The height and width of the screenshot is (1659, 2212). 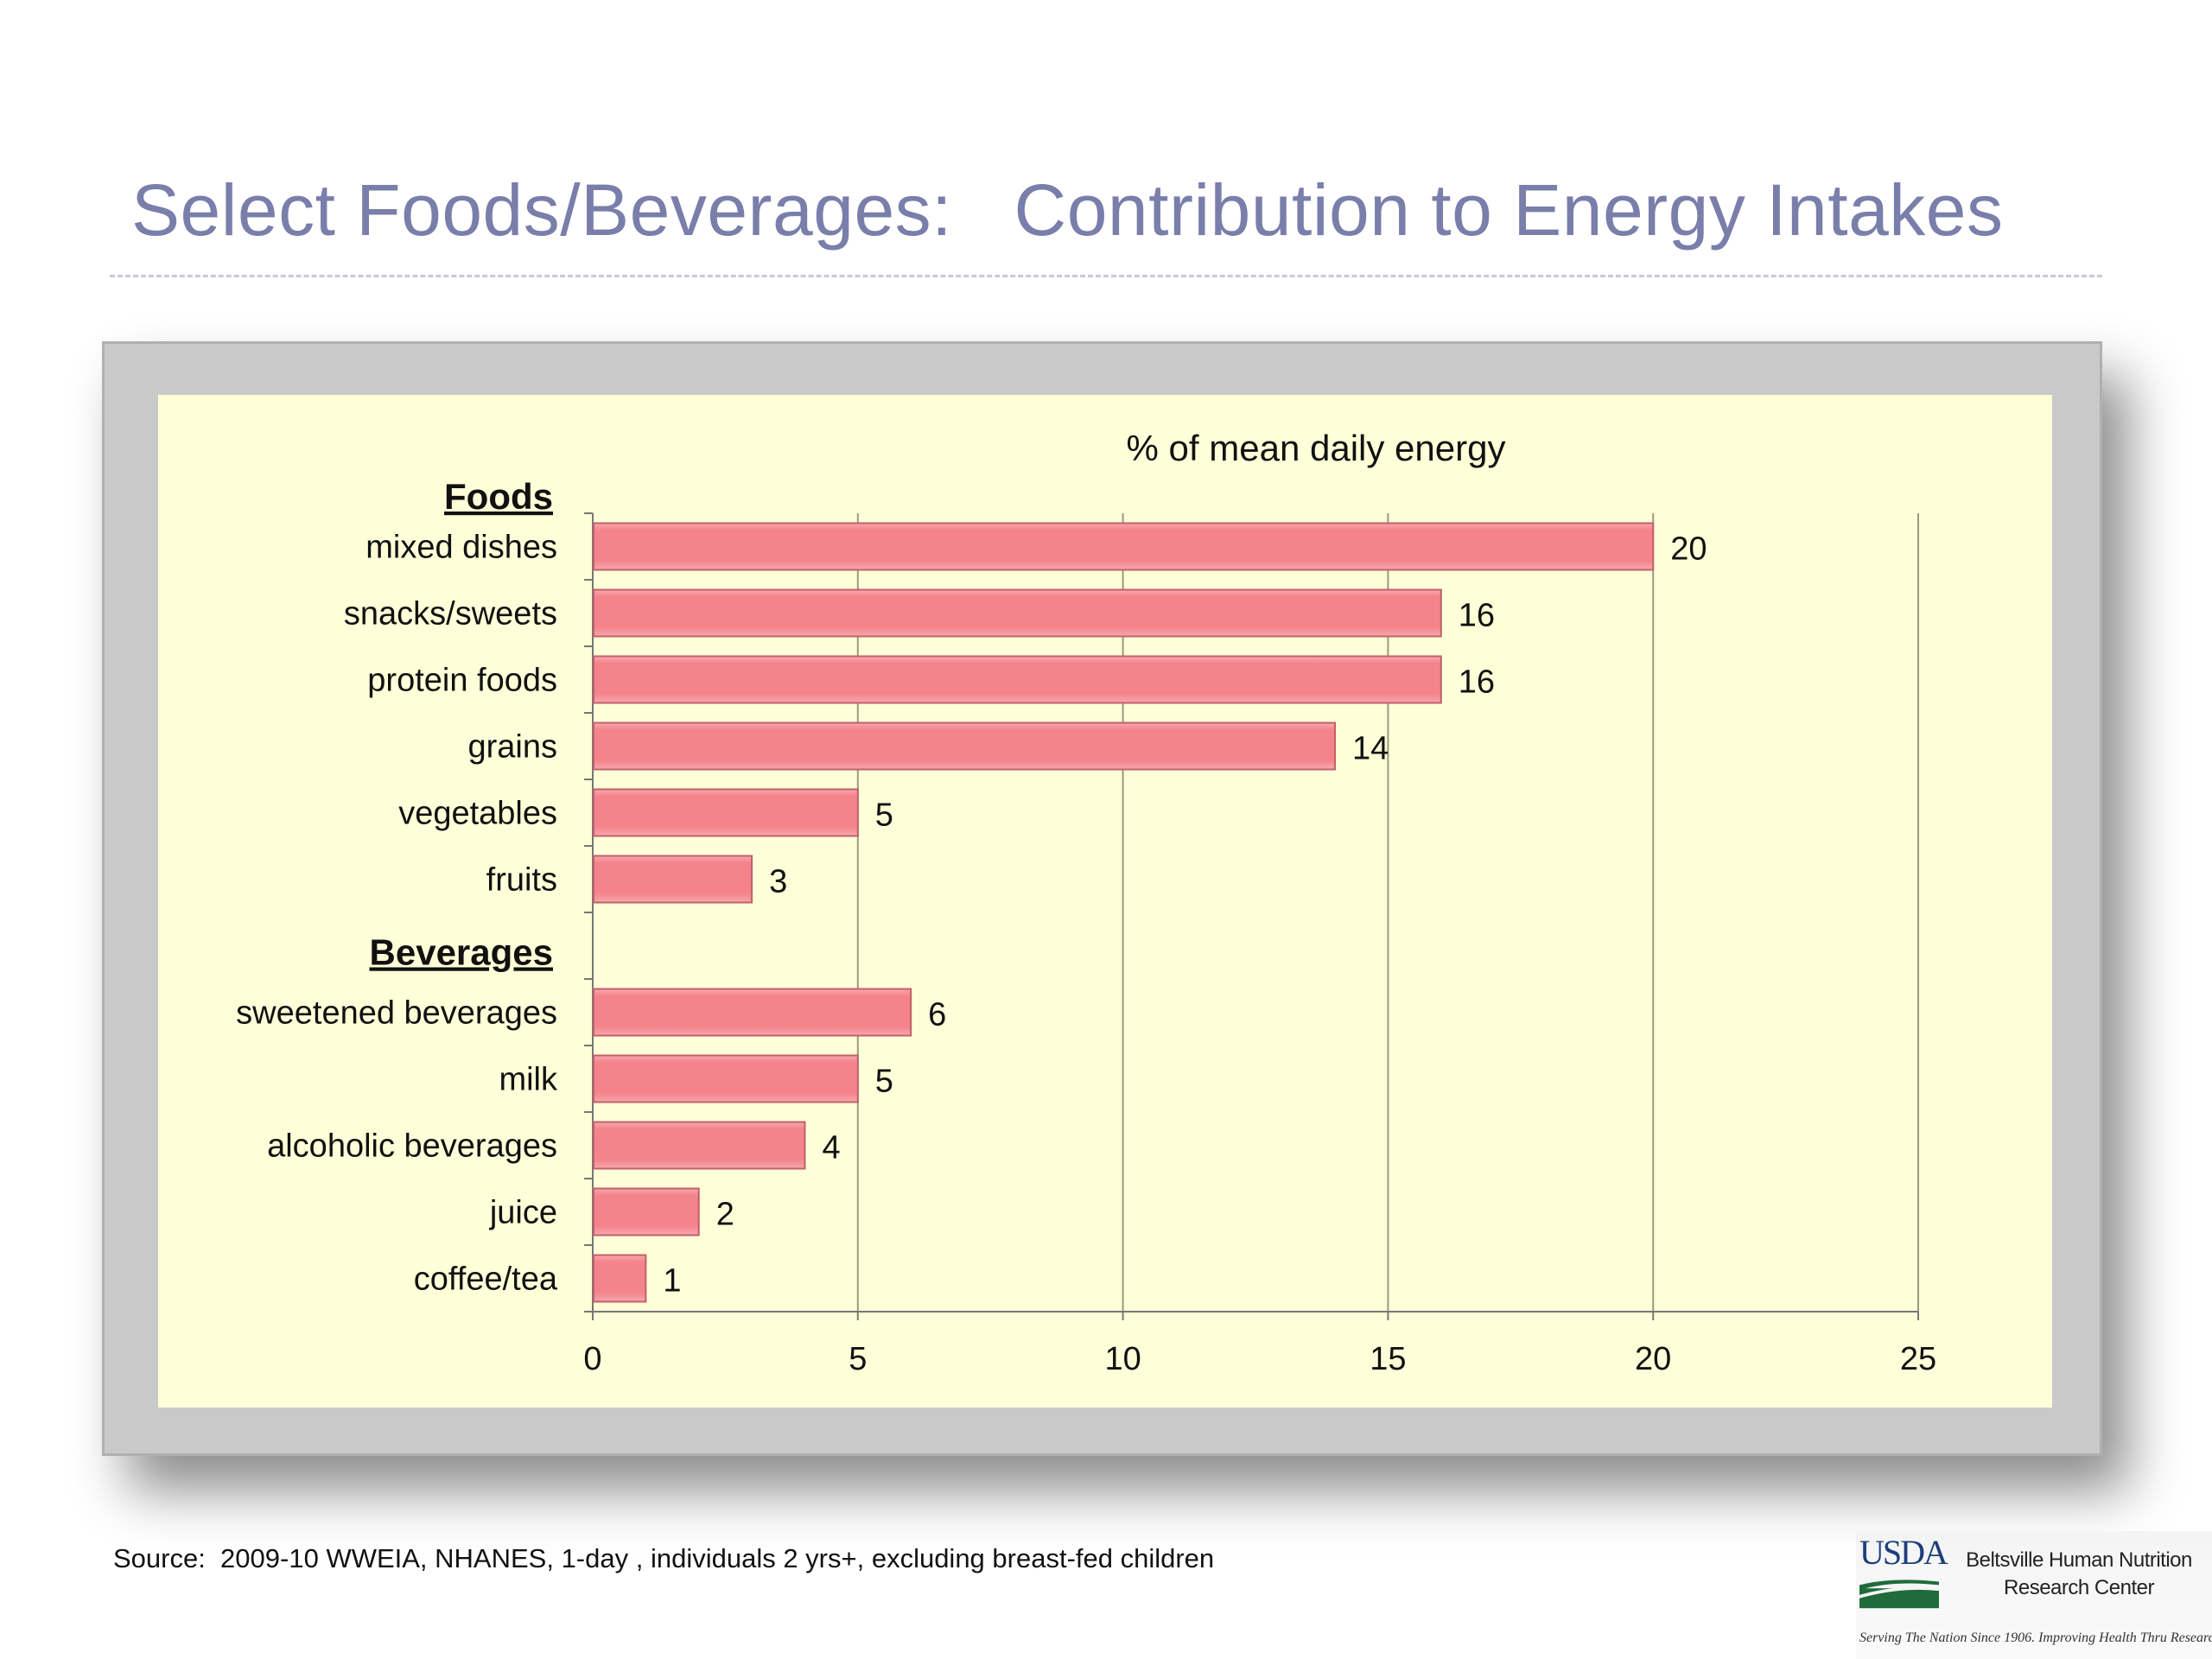 What do you see at coordinates (513, 747) in the screenshot?
I see `category-label: grains` at bounding box center [513, 747].